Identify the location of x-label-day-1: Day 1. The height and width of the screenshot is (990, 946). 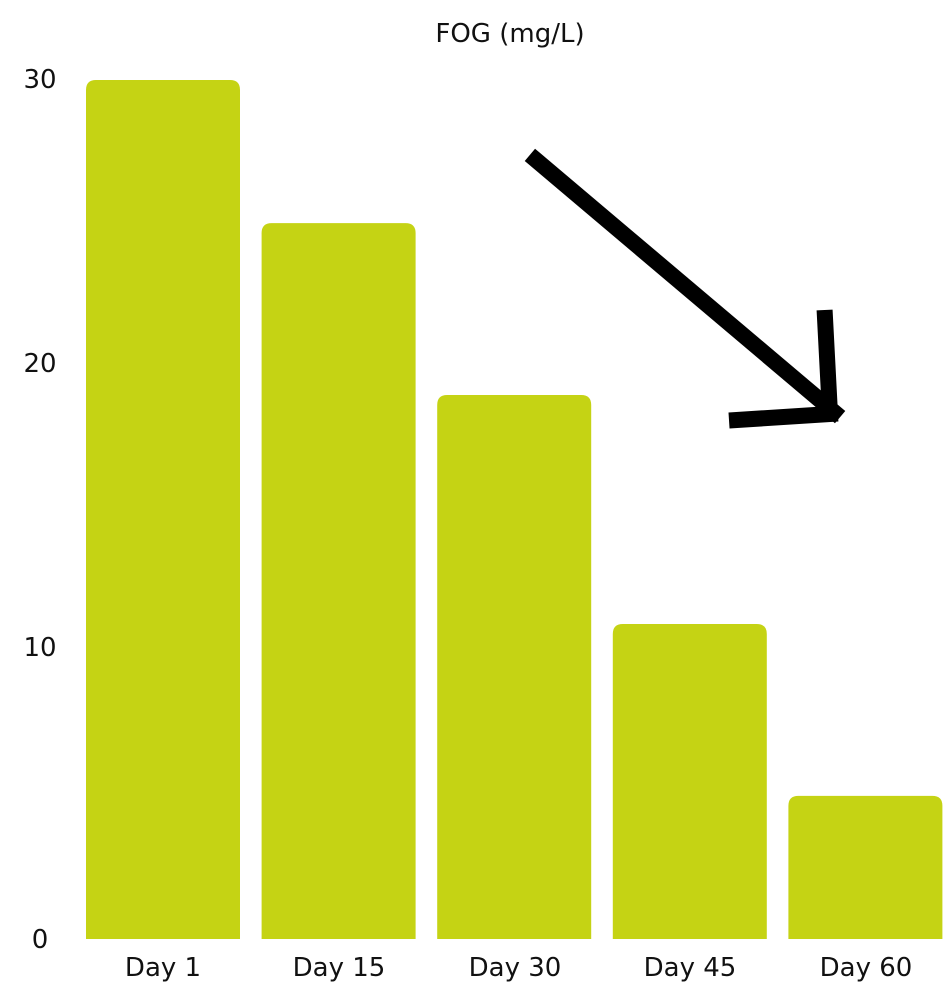
(163, 968).